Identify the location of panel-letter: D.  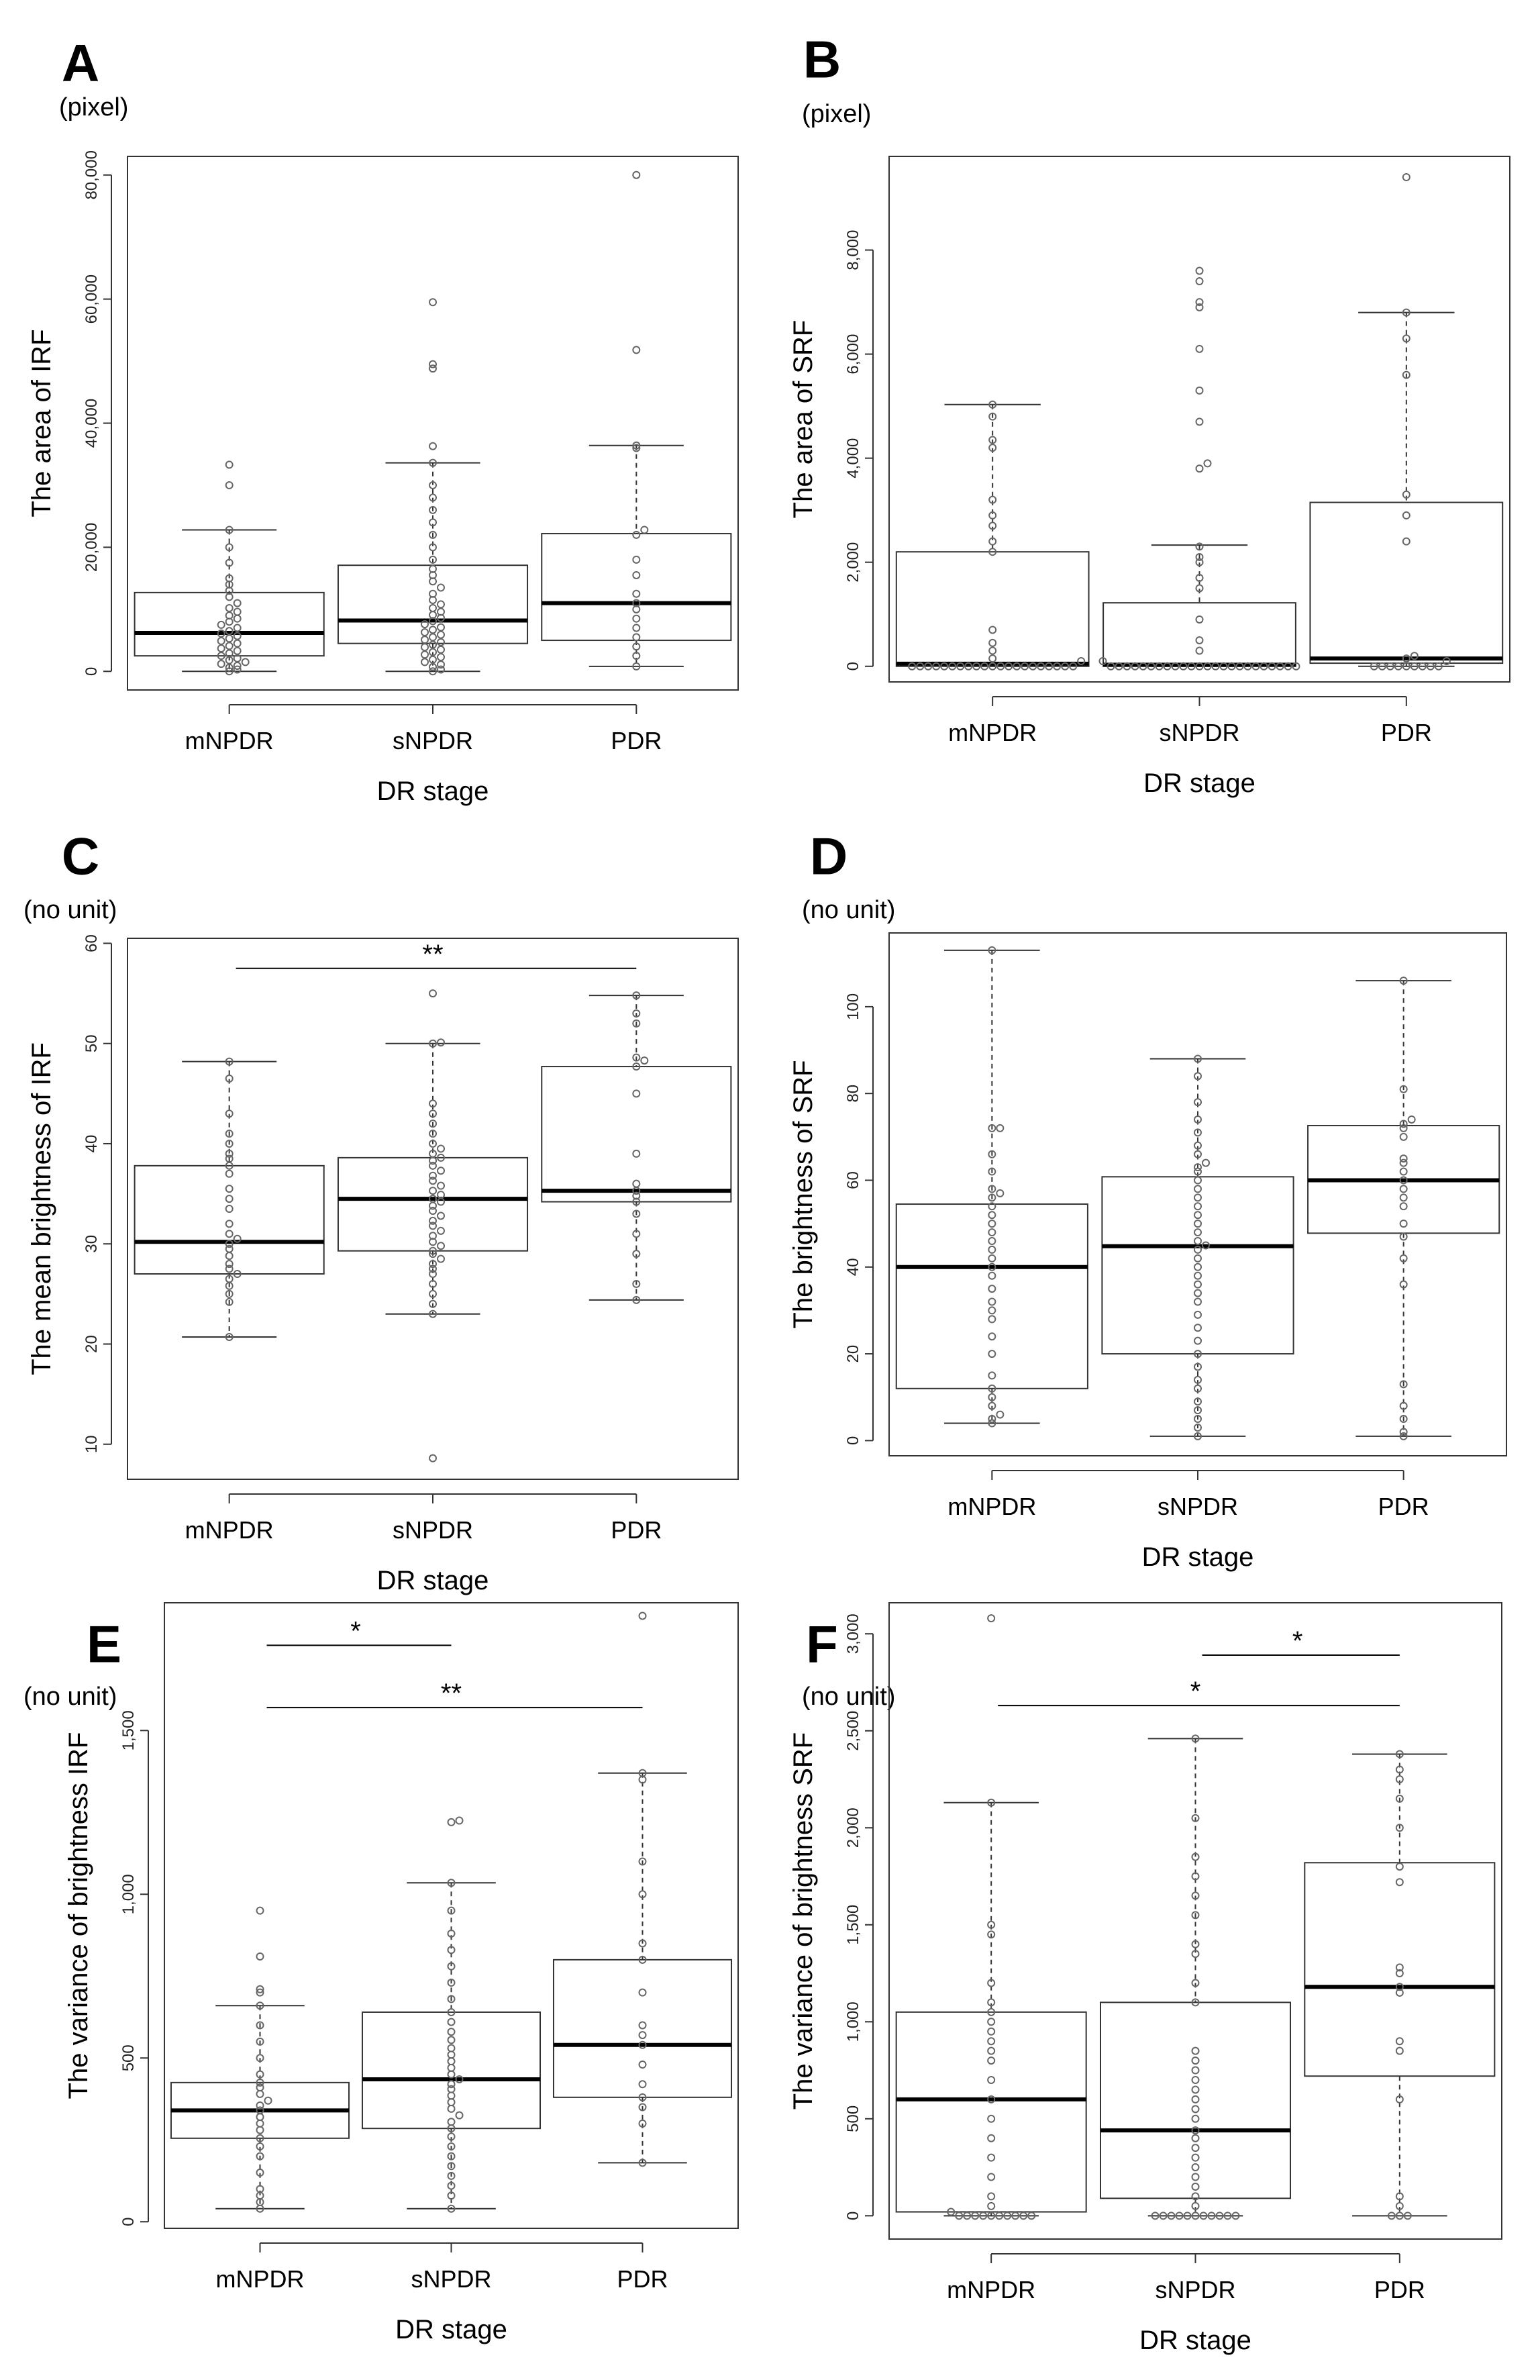
(829, 856).